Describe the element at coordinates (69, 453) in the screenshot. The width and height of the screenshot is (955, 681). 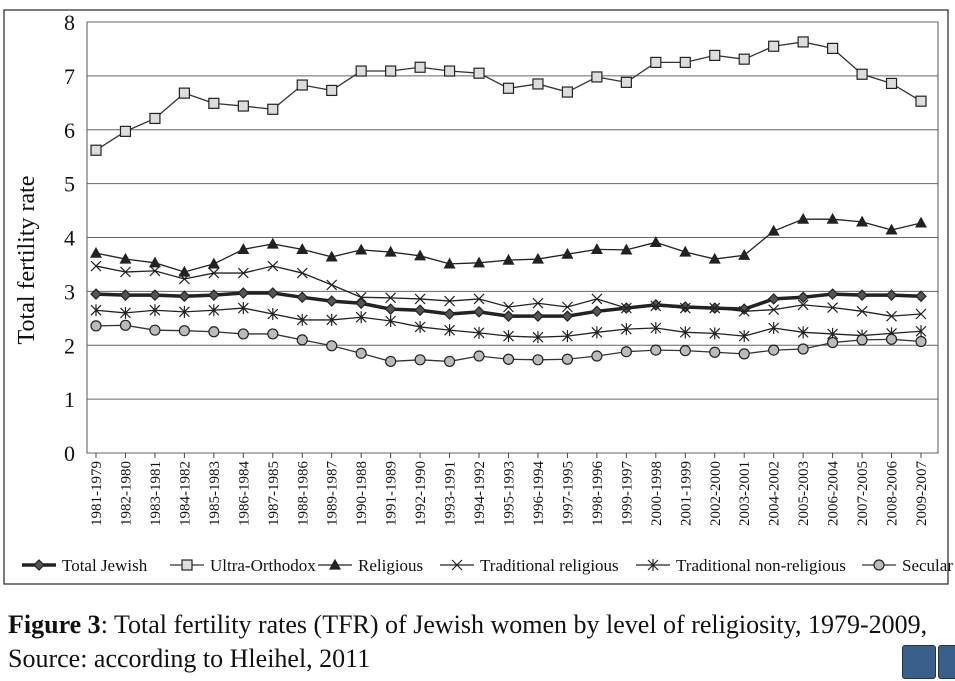
I see `y-tick-label: 0` at that location.